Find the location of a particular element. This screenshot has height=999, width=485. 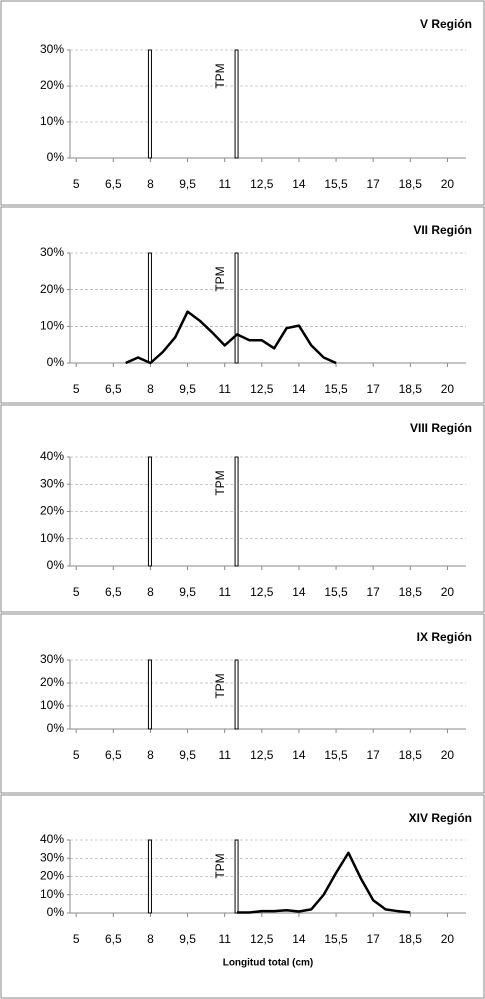

chart-title: IX Región is located at coordinates (444, 637).